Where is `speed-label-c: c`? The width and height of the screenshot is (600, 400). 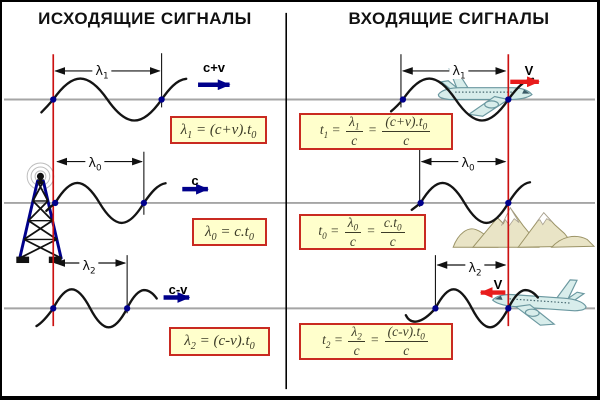 speed-label-c: c is located at coordinates (195, 180).